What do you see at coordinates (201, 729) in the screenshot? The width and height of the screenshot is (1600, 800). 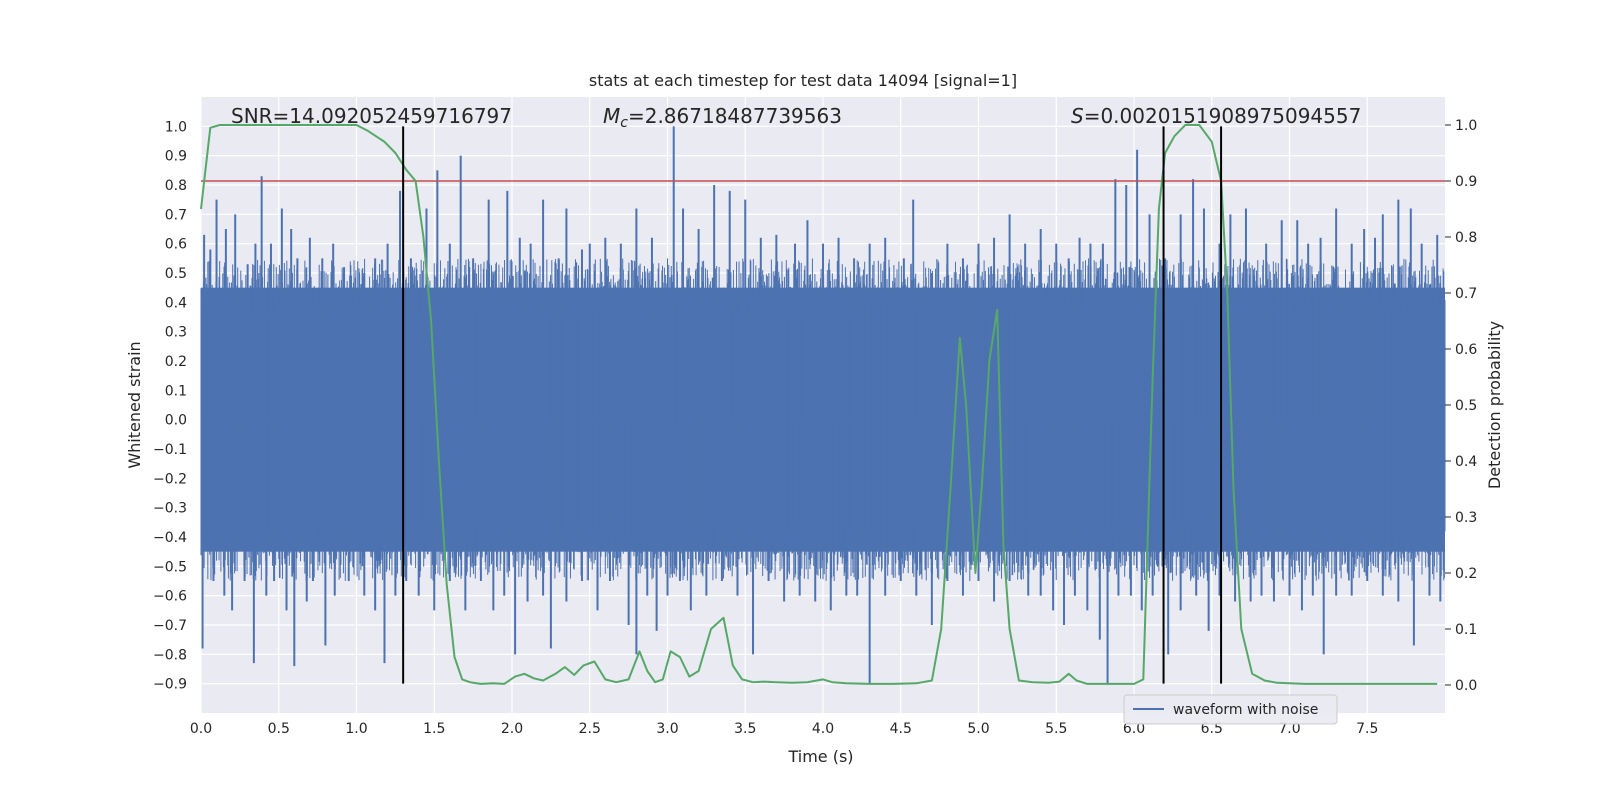 I see `x-tick-label: 0.0` at bounding box center [201, 729].